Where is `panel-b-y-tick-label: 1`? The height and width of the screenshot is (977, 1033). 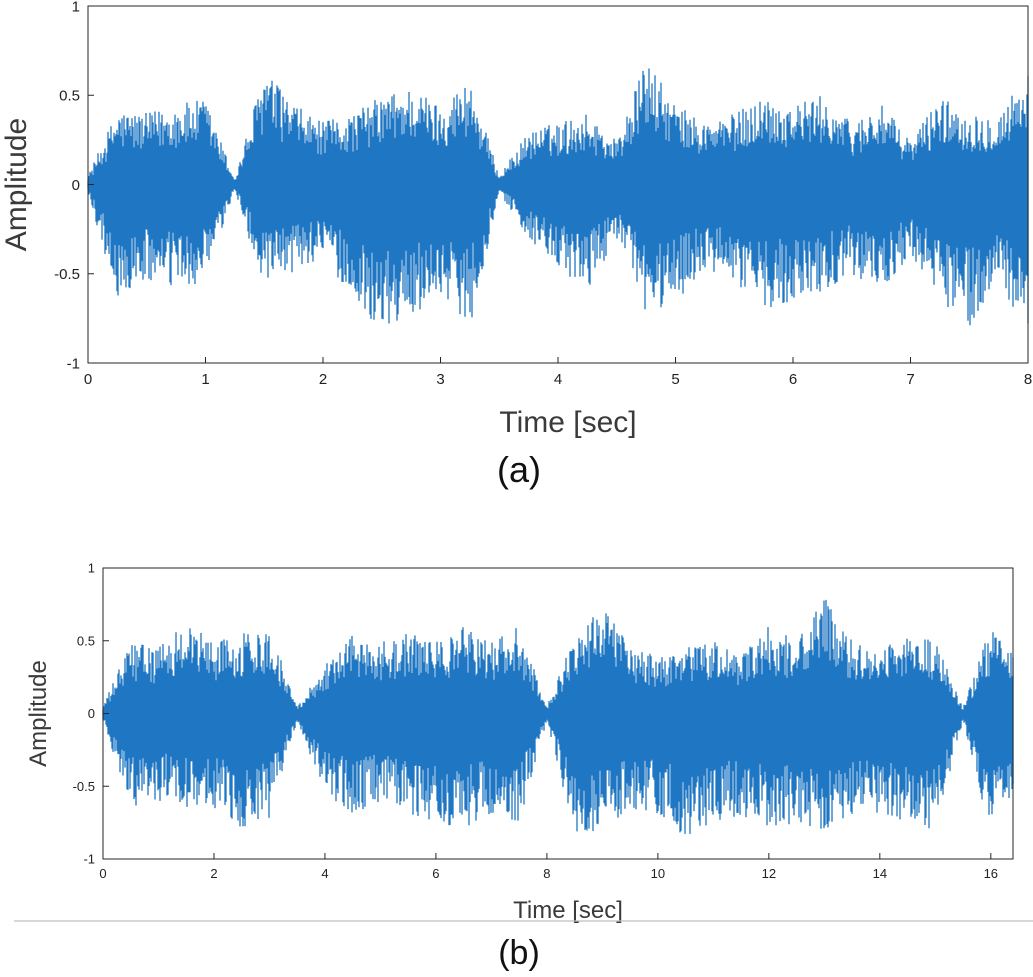
panel-b-y-tick-label: 1 is located at coordinates (91, 568).